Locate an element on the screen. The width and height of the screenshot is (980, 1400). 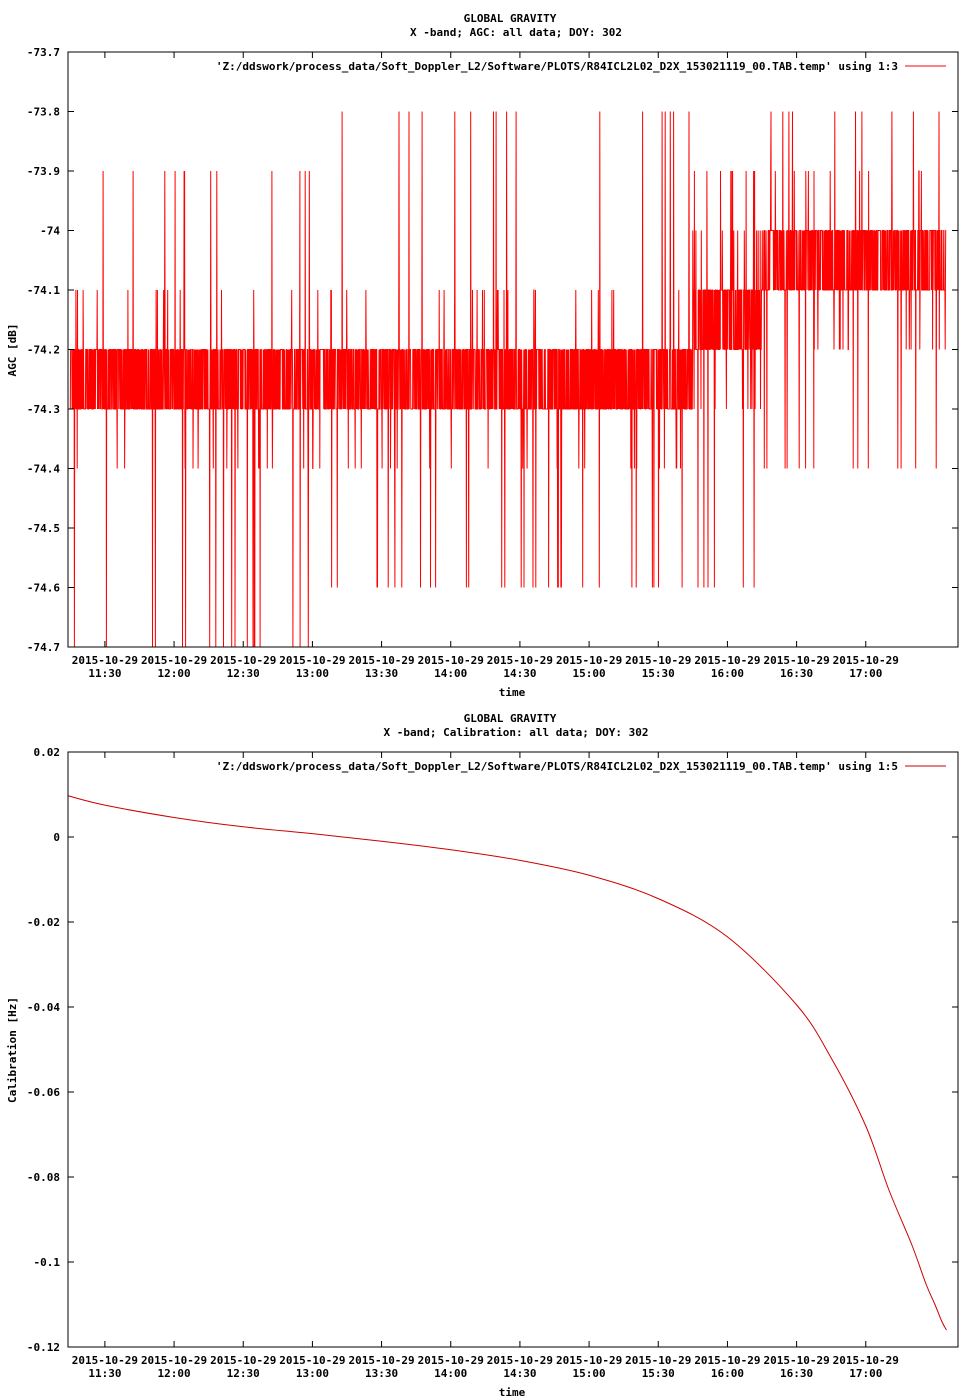
y-tick-label: -74.3 is located at coordinates (43, 409).